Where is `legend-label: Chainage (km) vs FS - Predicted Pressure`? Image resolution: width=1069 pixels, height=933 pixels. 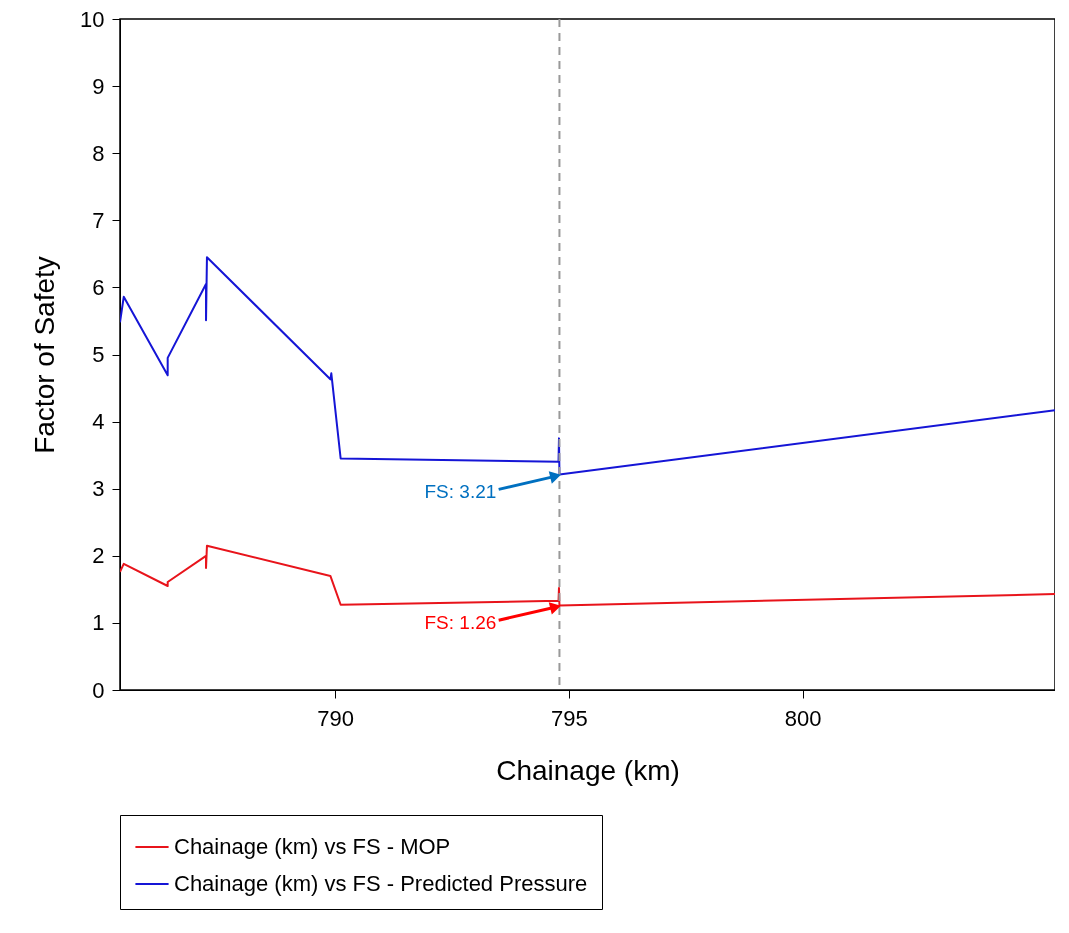
legend-label: Chainage (km) vs FS - Predicted Pressure is located at coordinates (381, 883).